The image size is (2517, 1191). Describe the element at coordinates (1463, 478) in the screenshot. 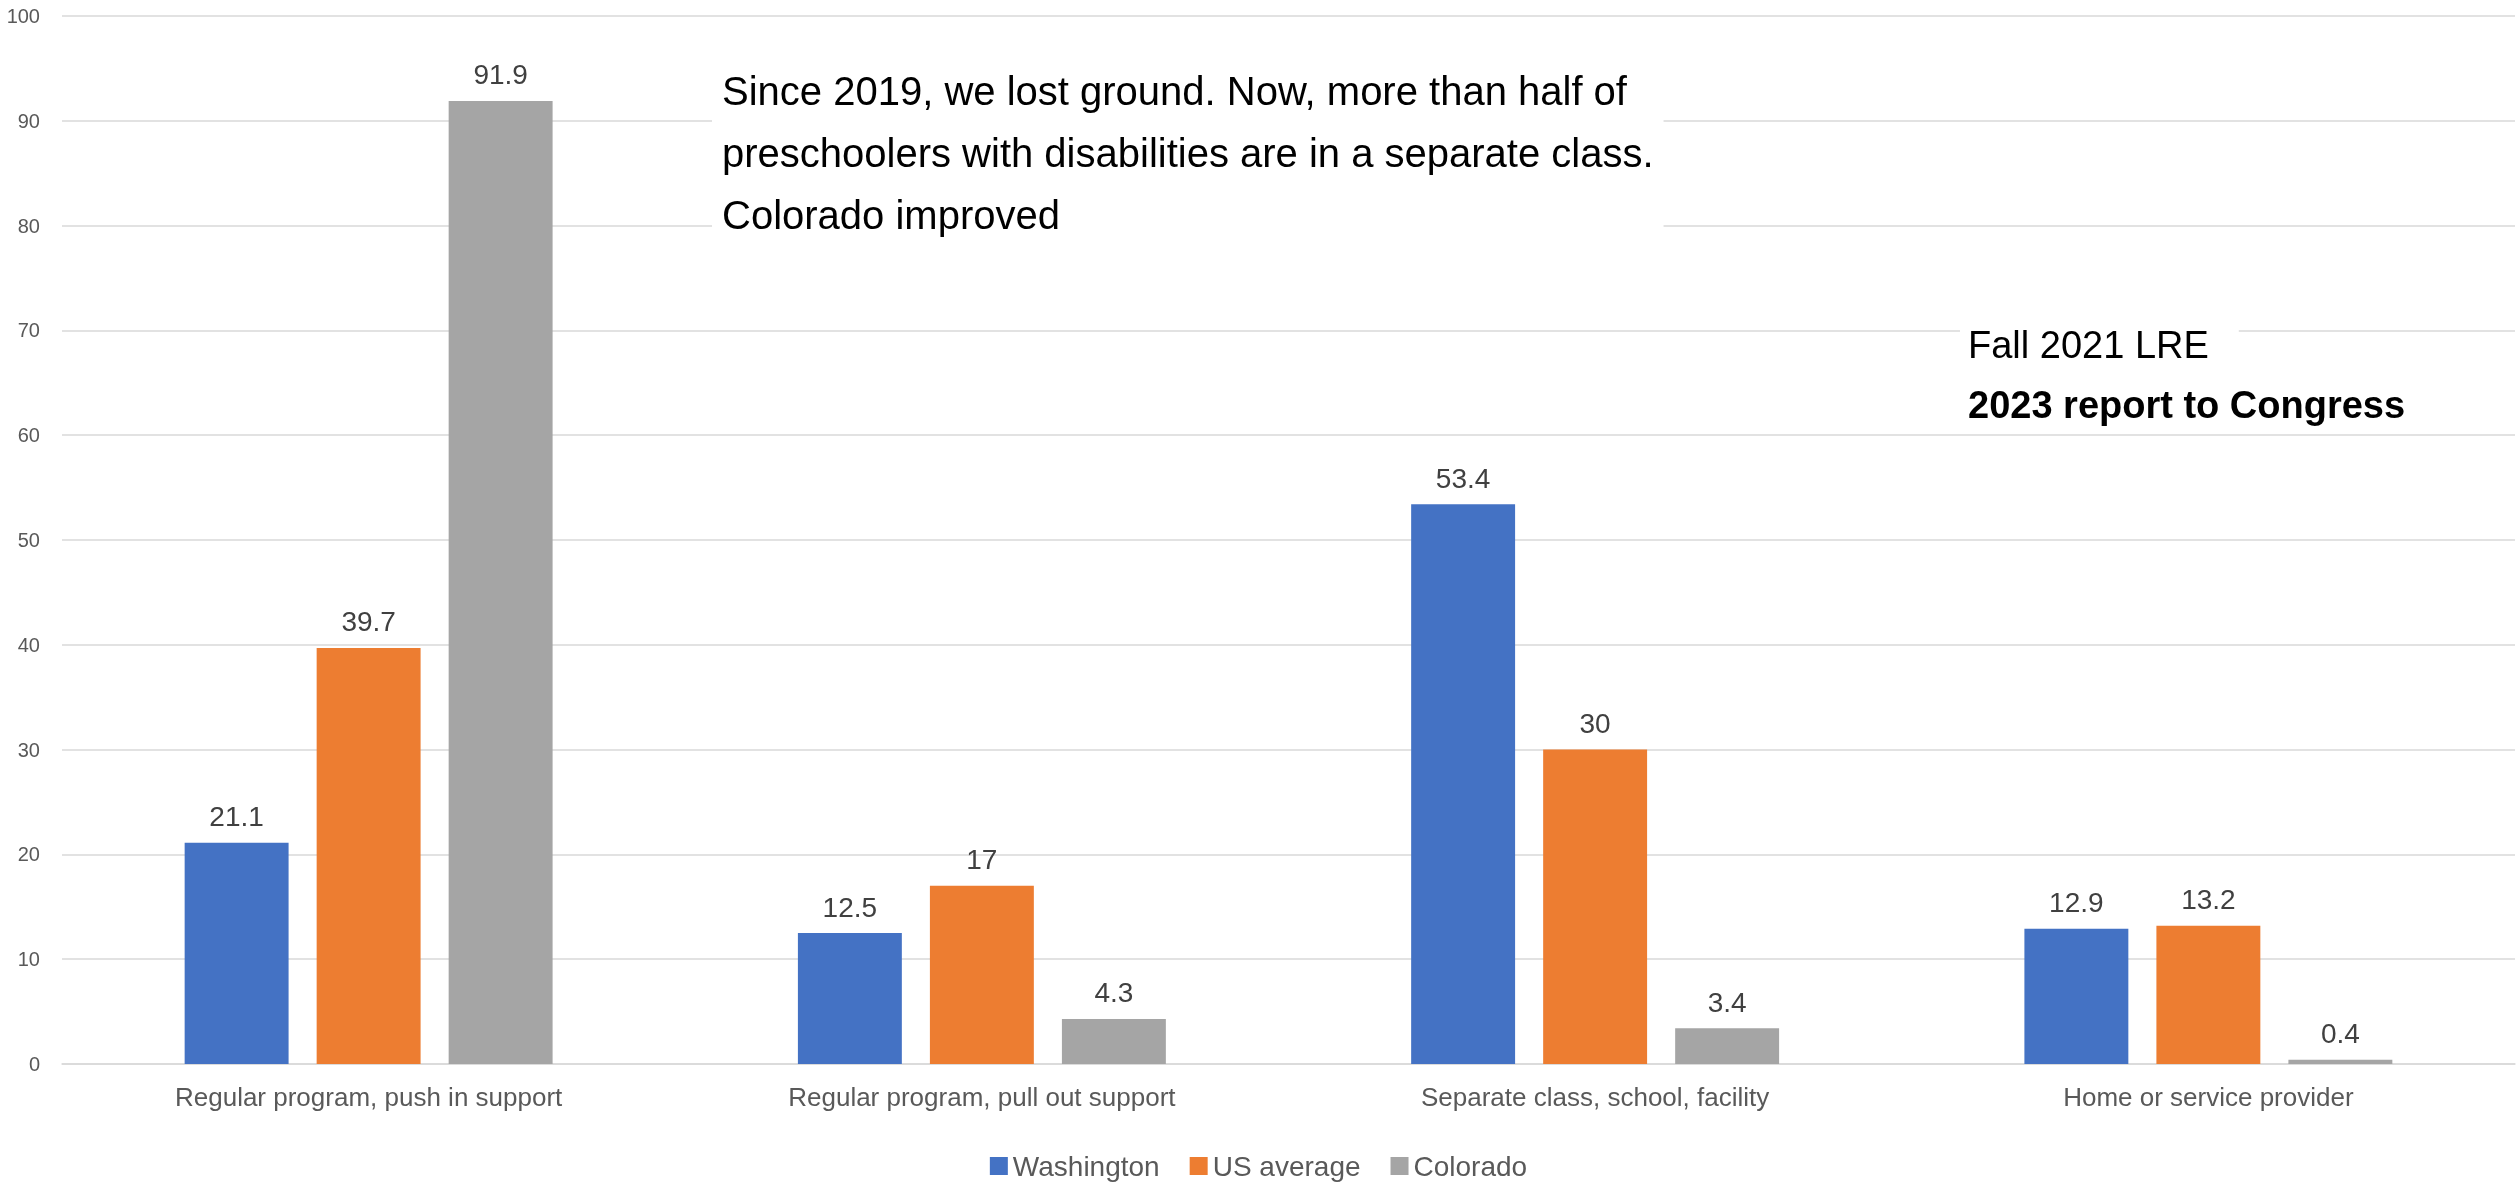

I see `data-label: 53.4` at that location.